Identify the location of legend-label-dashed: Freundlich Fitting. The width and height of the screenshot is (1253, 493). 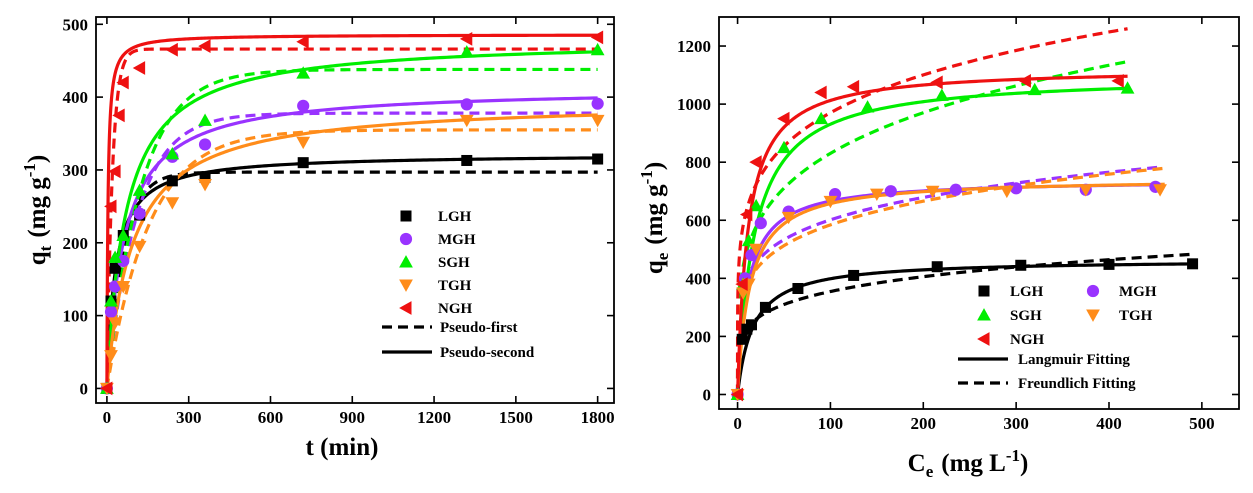
(1077, 384).